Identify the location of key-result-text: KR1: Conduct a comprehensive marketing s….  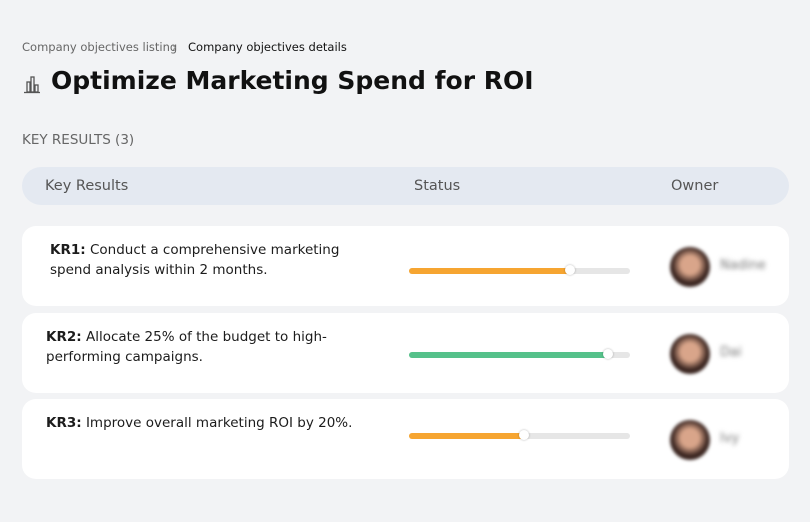
(210, 260).